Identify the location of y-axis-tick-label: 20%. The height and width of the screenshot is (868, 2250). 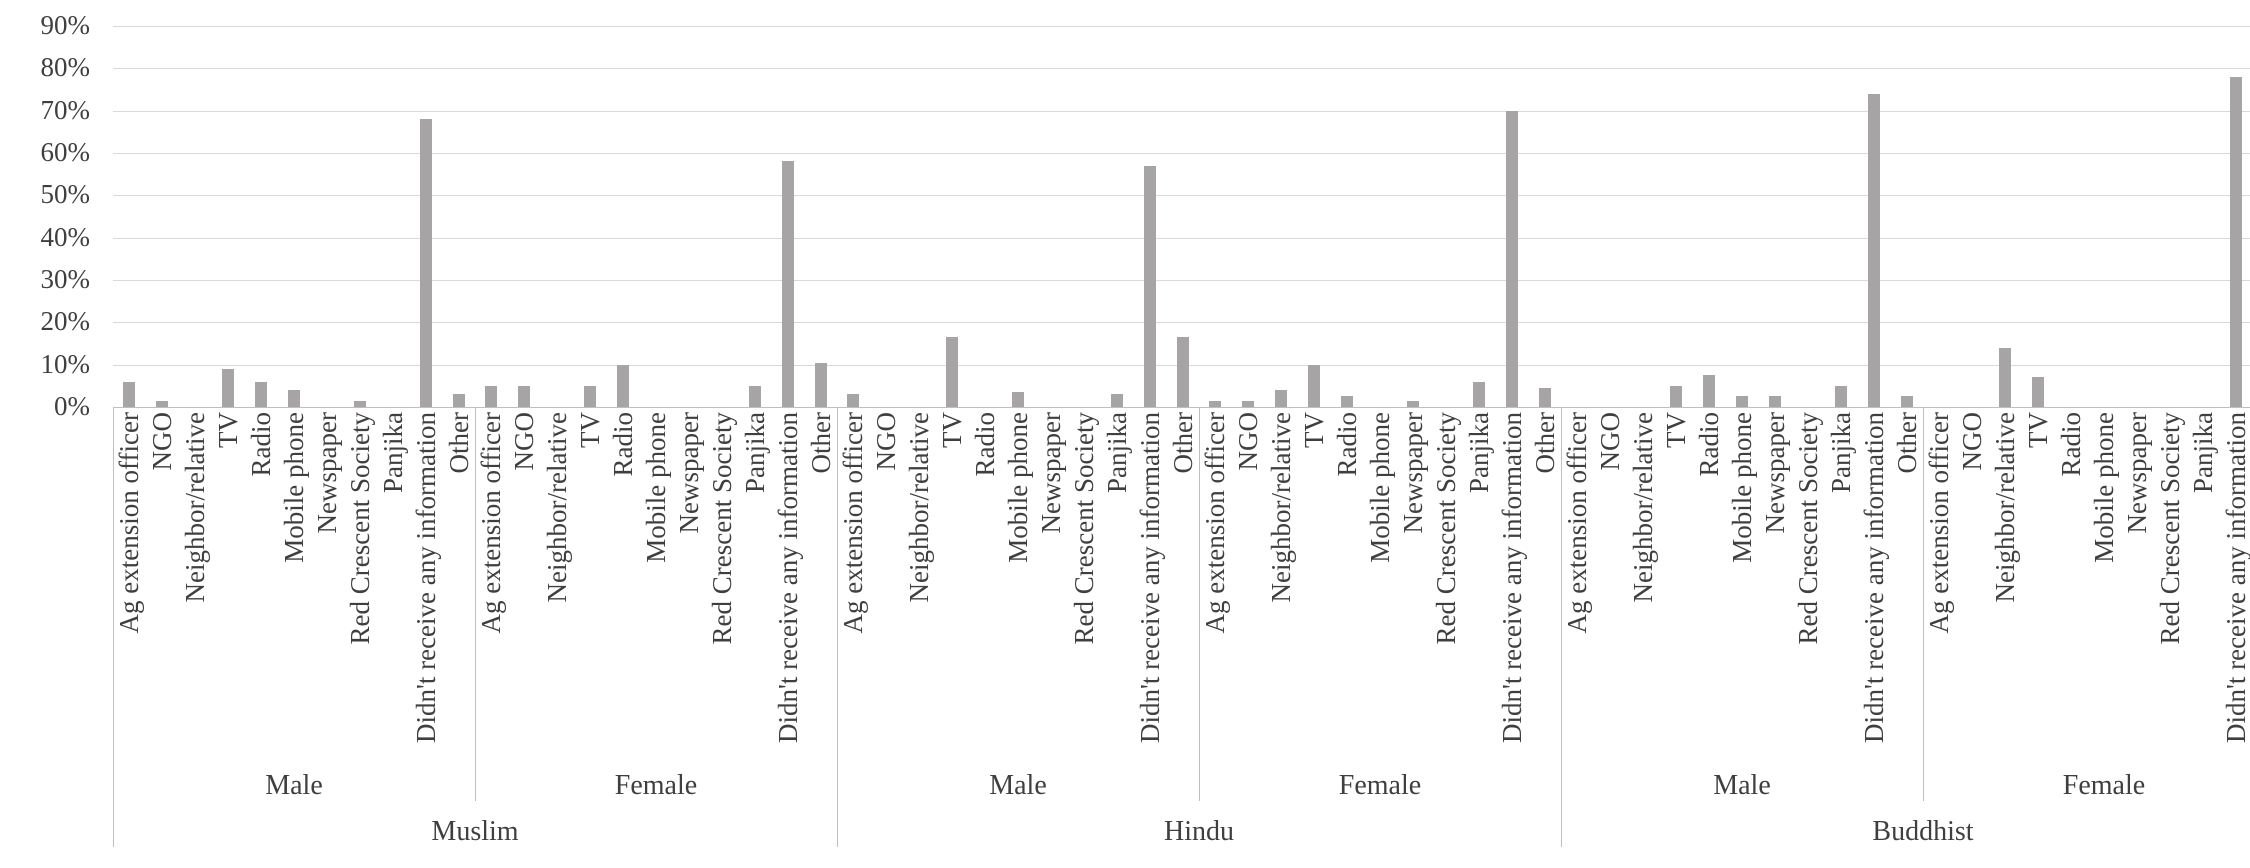
(65, 321).